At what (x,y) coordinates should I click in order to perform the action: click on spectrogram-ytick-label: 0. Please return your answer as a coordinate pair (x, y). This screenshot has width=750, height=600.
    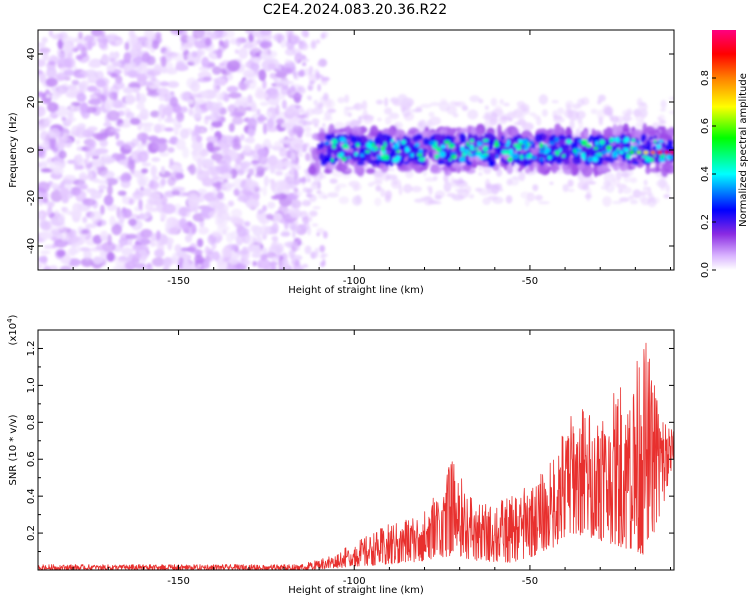
    Looking at the image, I should click on (31, 150).